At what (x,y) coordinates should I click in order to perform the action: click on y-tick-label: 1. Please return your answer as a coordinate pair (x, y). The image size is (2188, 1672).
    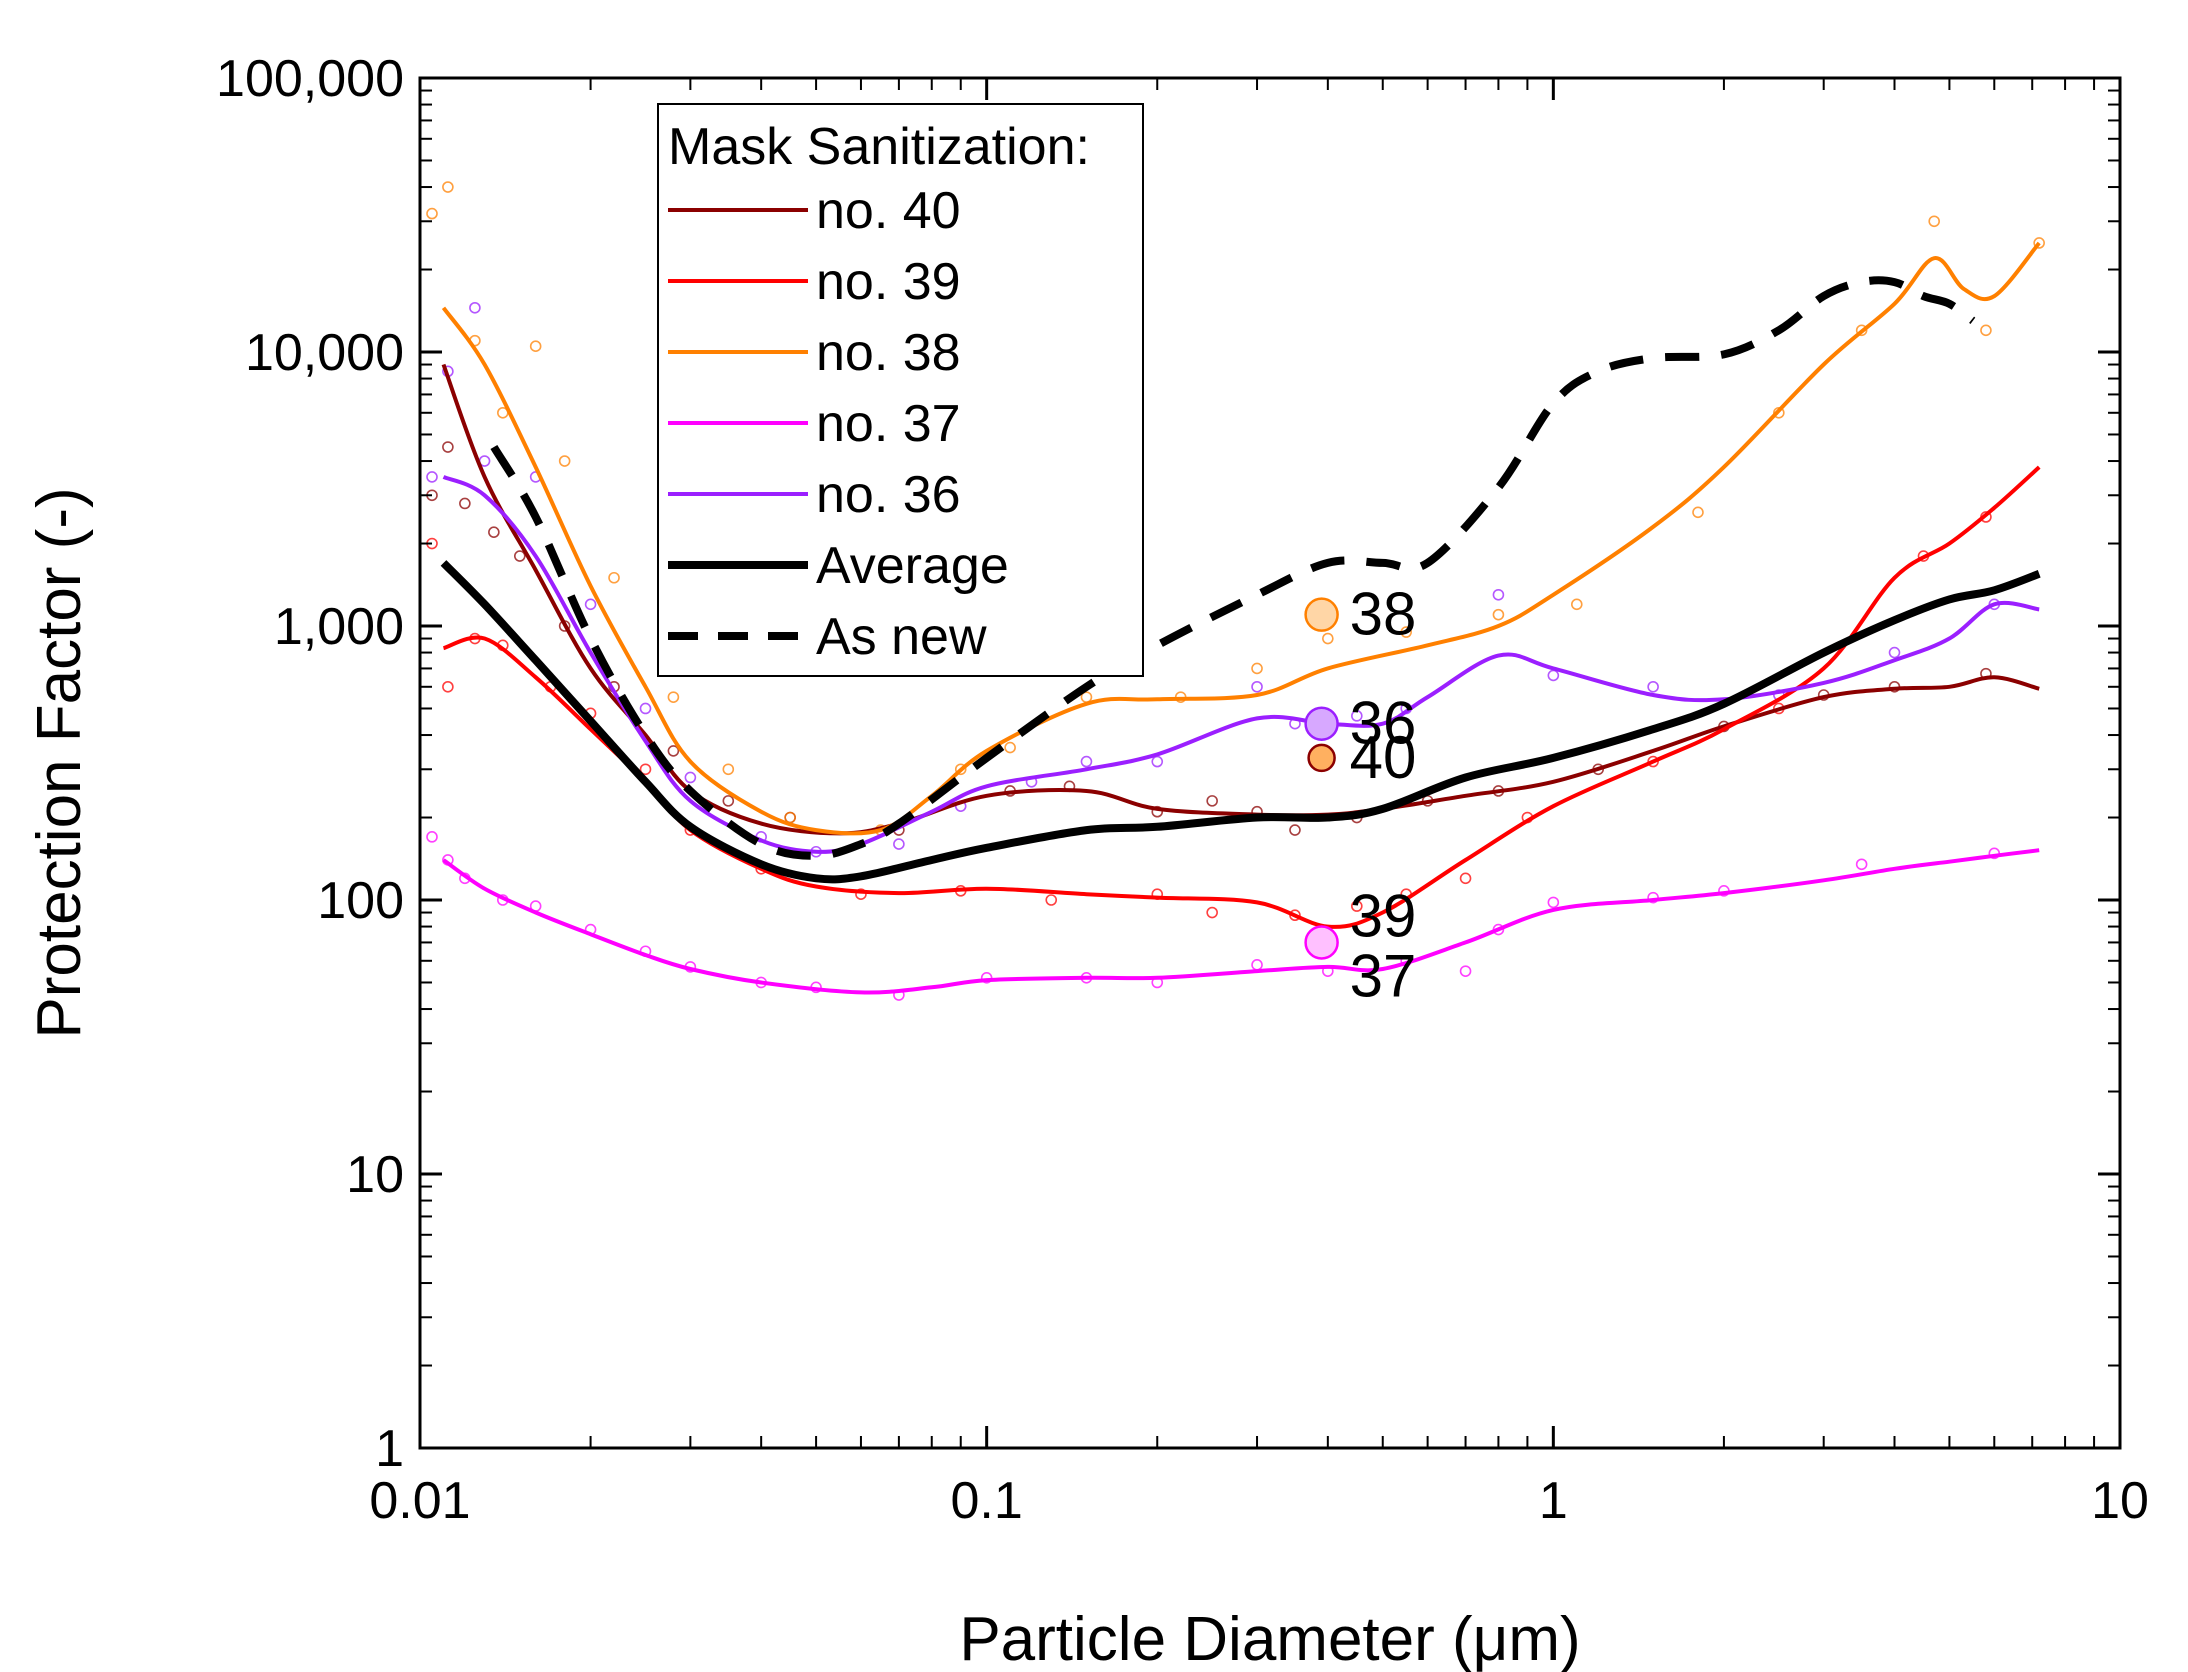
    Looking at the image, I should click on (389, 1449).